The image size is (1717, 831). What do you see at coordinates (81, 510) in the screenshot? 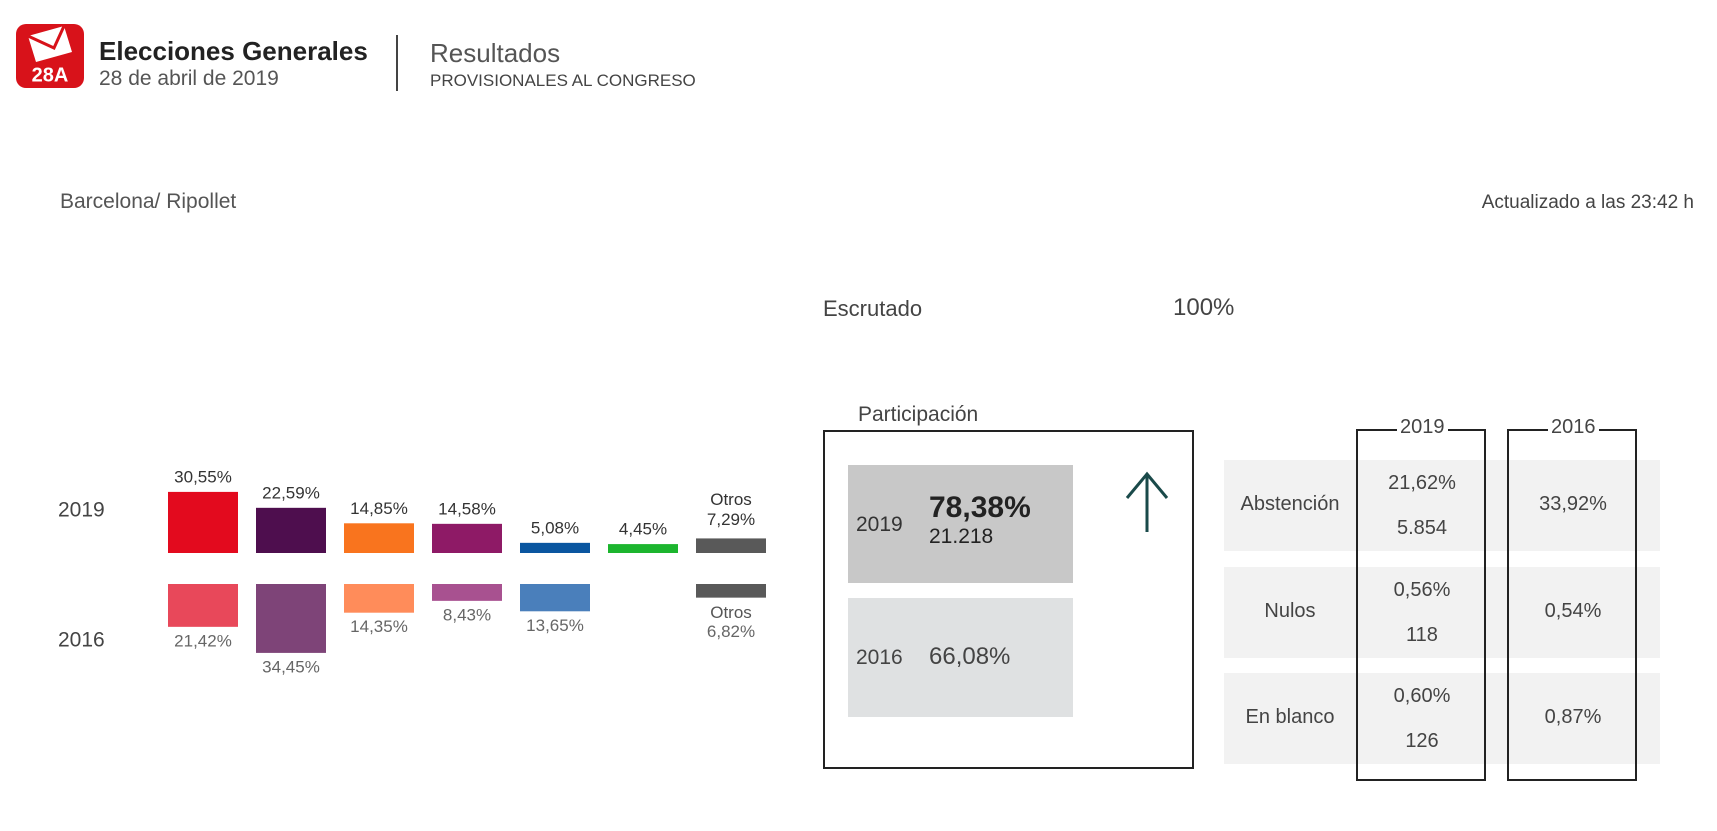
I see `row-label: 2019` at bounding box center [81, 510].